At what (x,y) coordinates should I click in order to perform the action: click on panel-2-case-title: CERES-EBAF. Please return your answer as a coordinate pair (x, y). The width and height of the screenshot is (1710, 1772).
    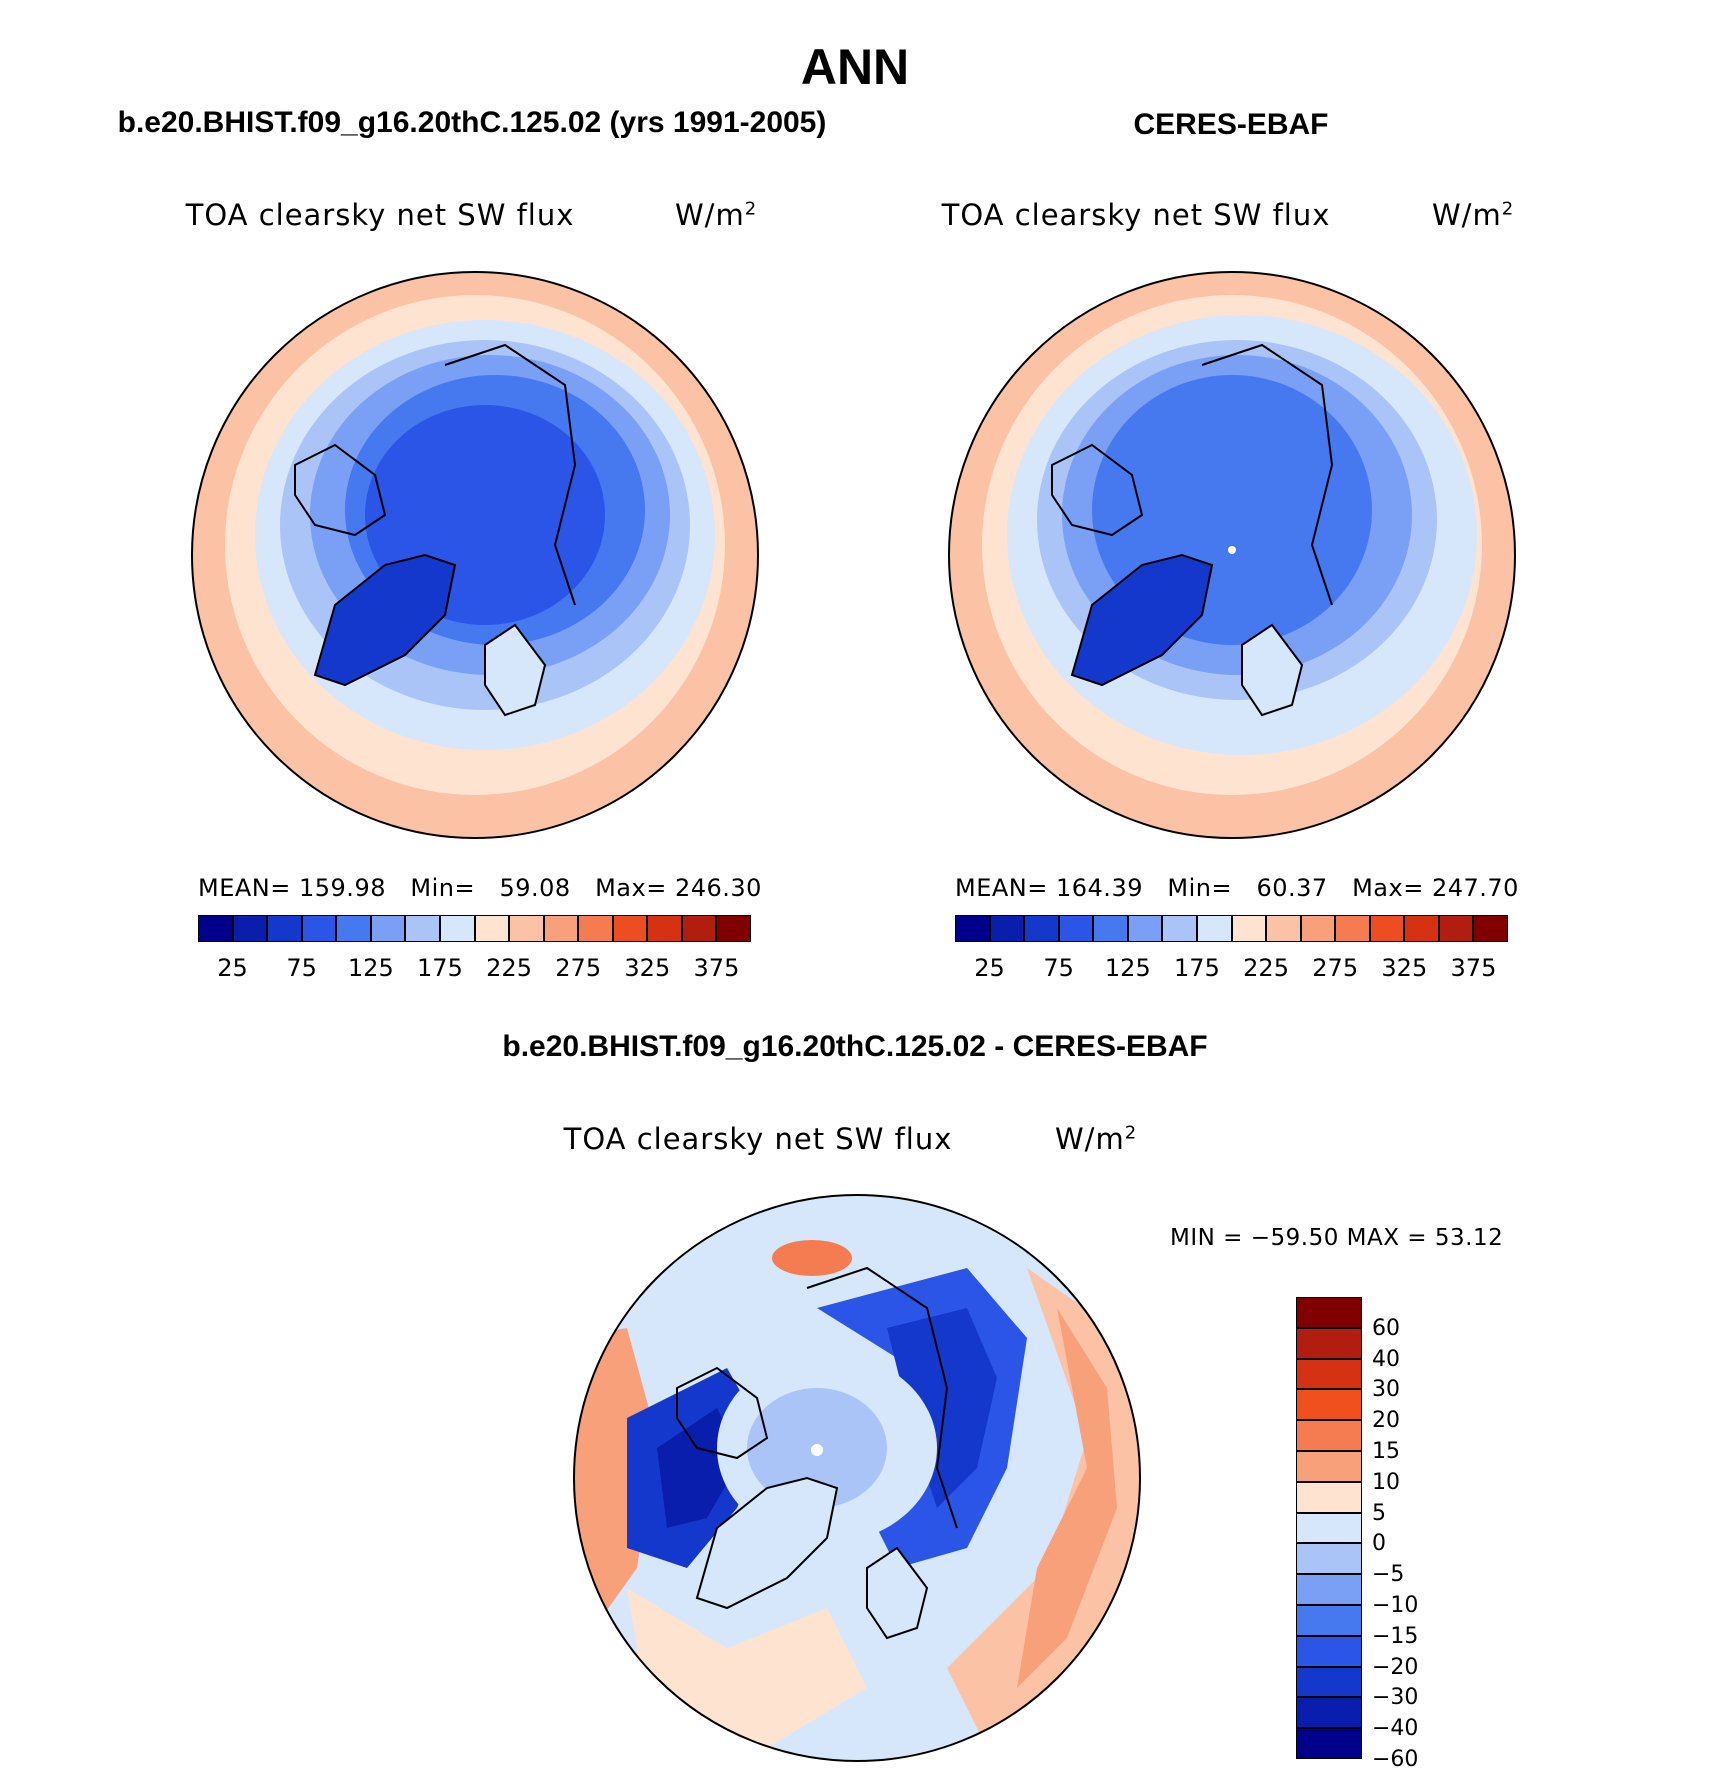
    Looking at the image, I should click on (1231, 124).